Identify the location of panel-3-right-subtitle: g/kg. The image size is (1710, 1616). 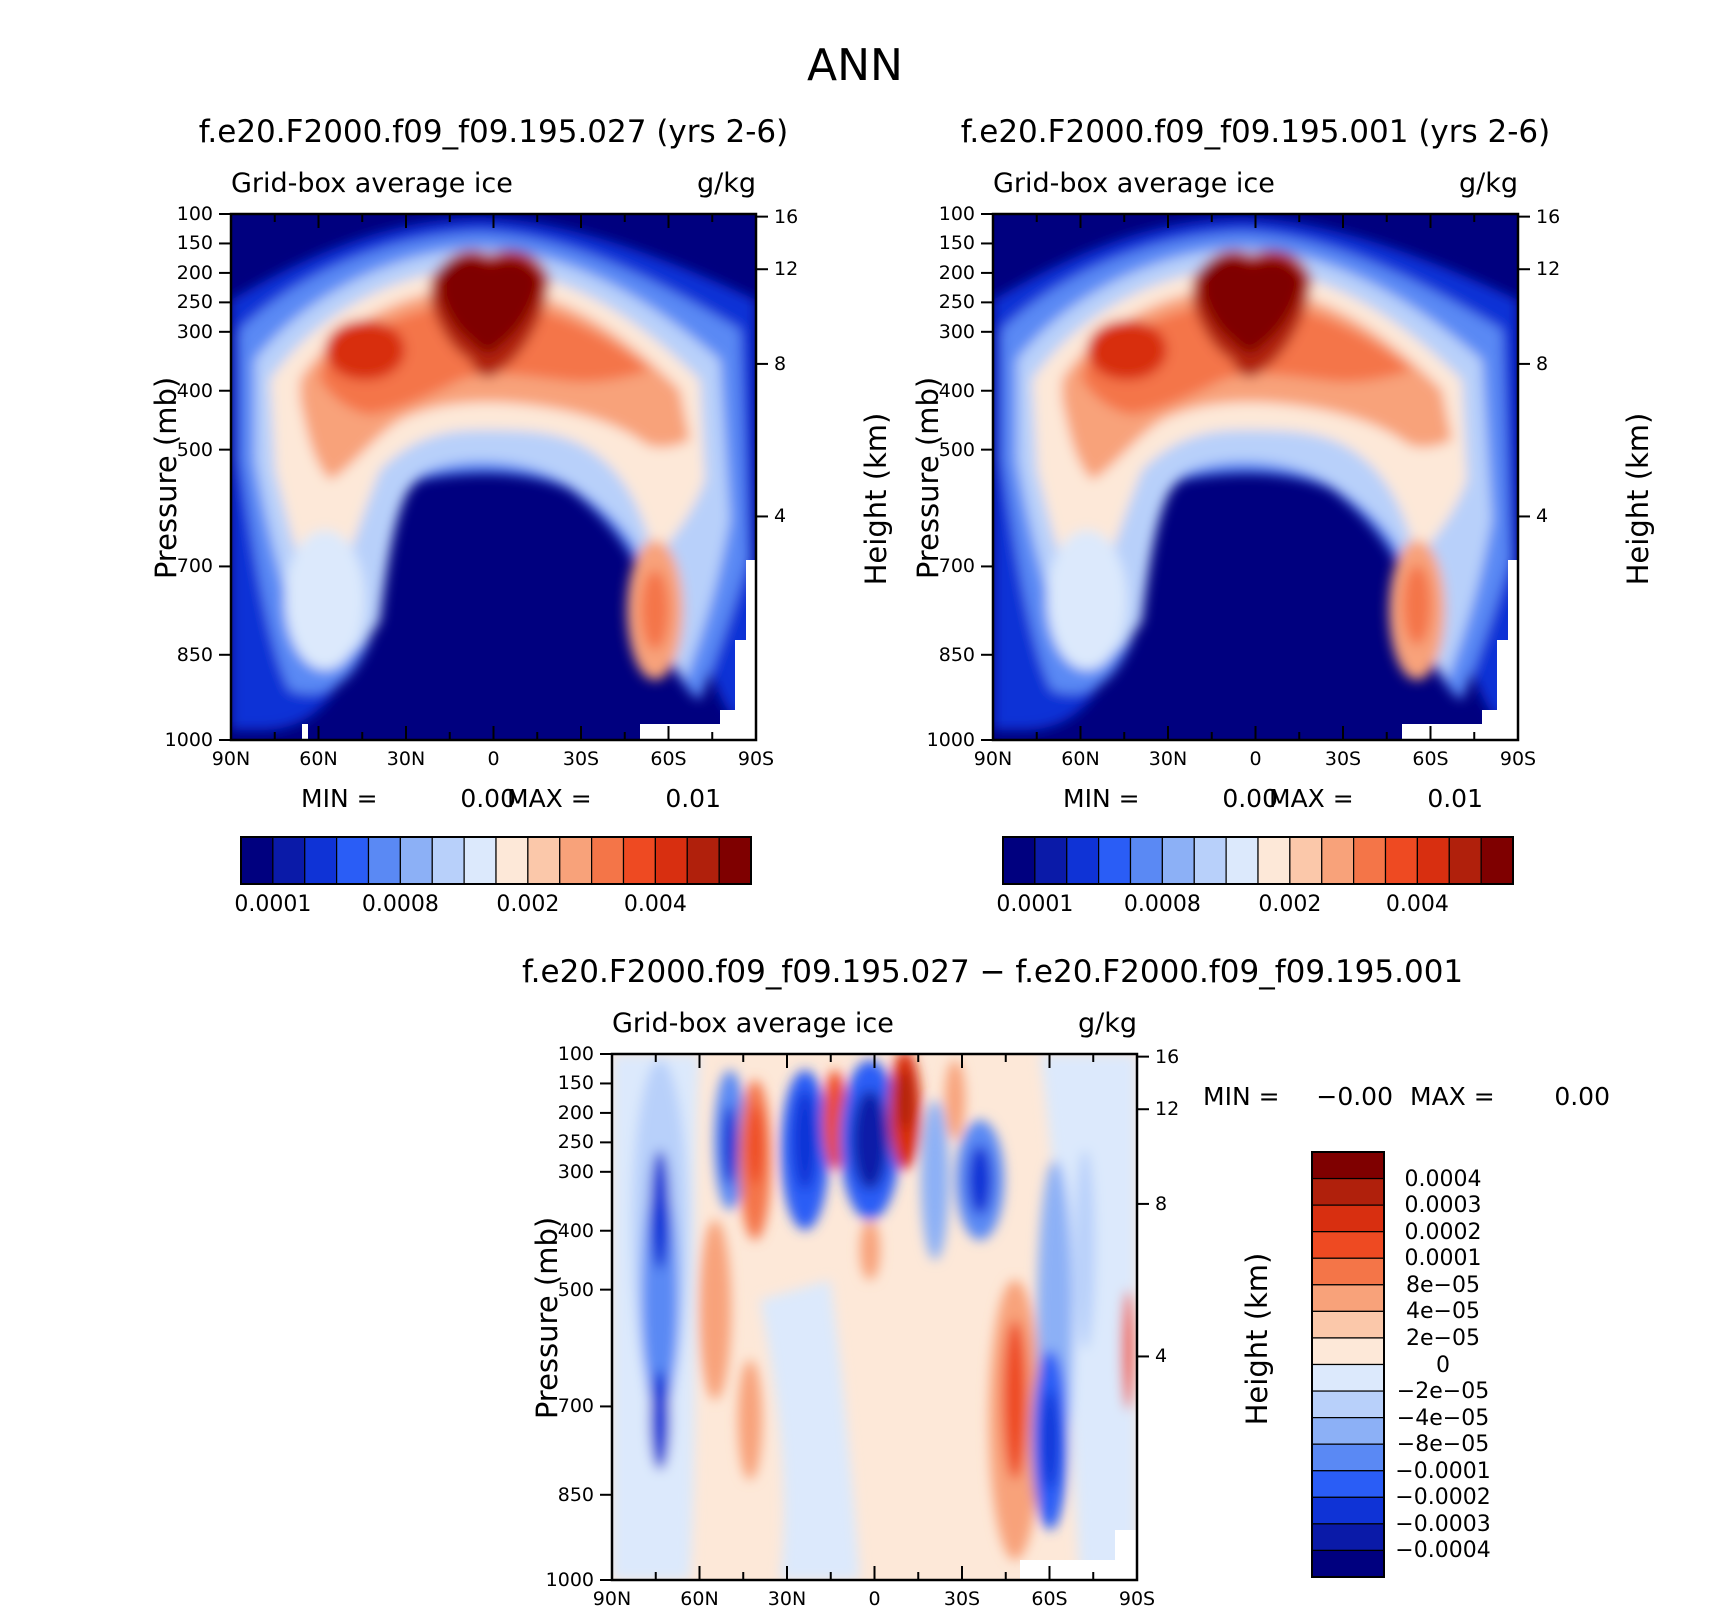
(1107, 1023).